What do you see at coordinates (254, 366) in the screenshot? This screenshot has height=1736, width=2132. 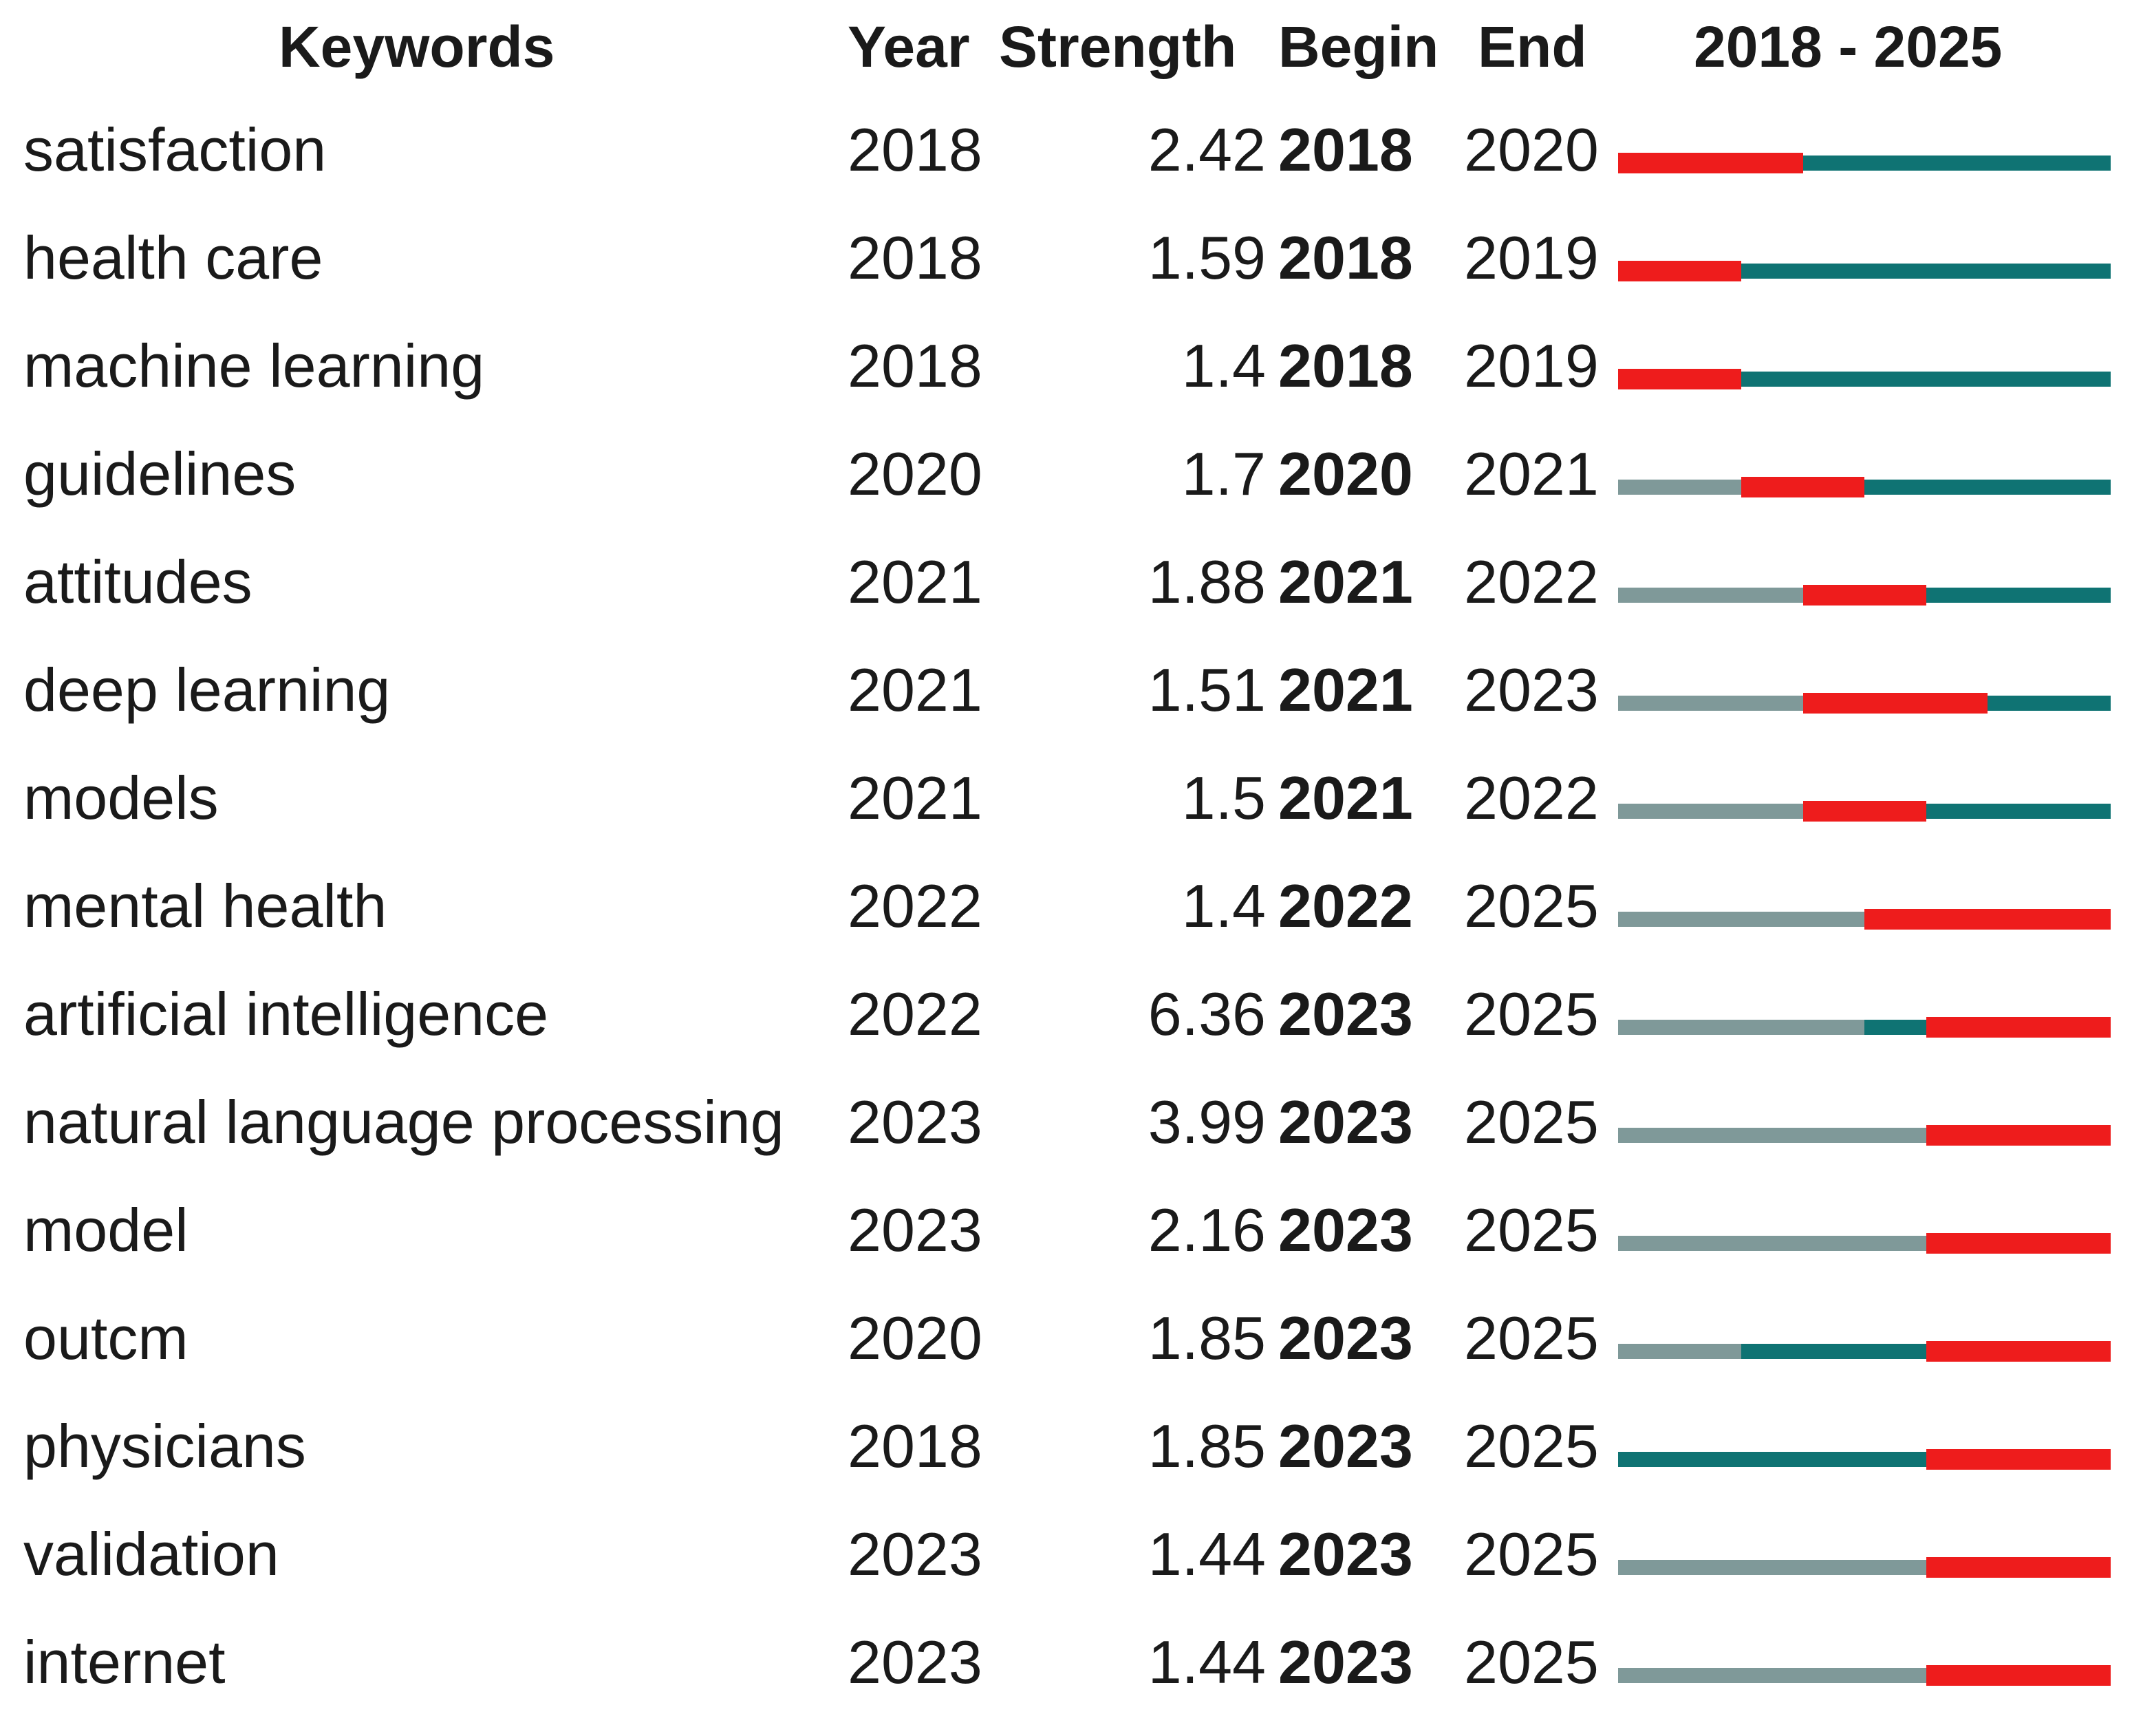 I see `keyword-label: machine learning` at bounding box center [254, 366].